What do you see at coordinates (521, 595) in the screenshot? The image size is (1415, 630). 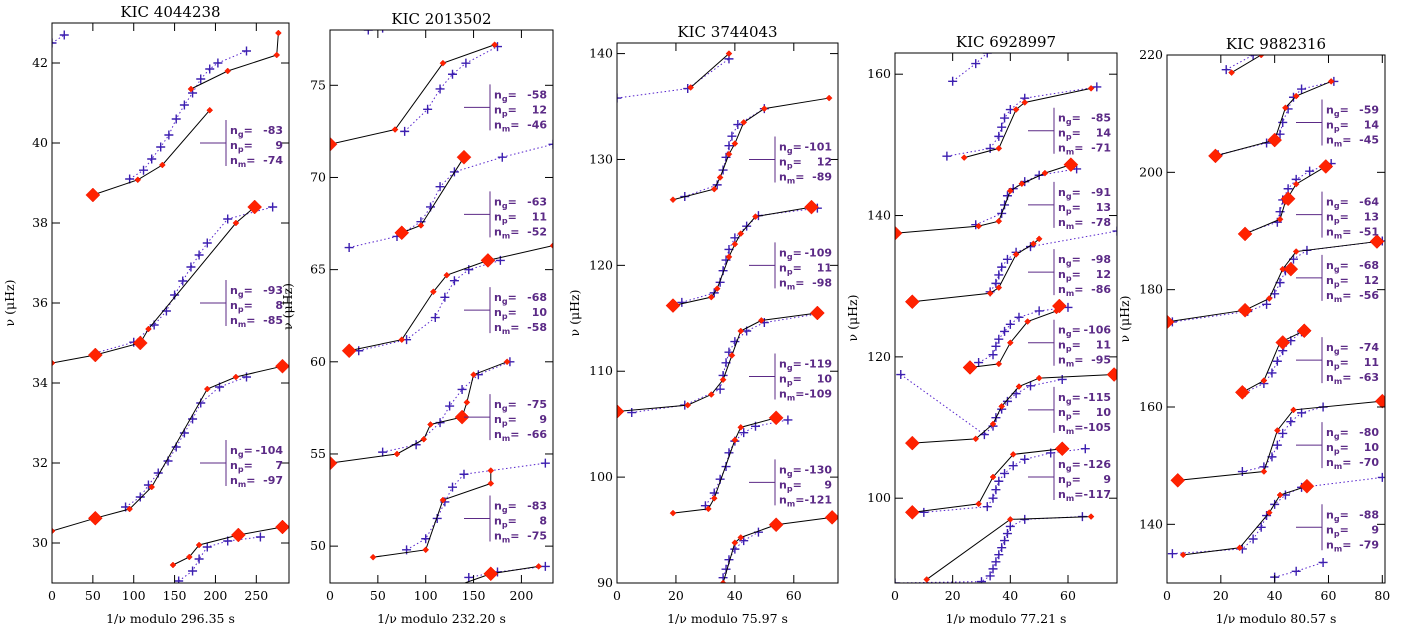 I see `x-tick-label: 200` at bounding box center [521, 595].